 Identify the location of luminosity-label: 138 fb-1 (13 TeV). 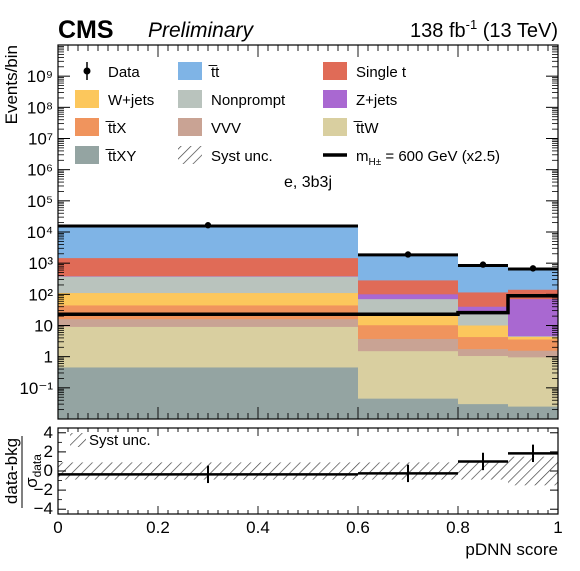
(484, 29).